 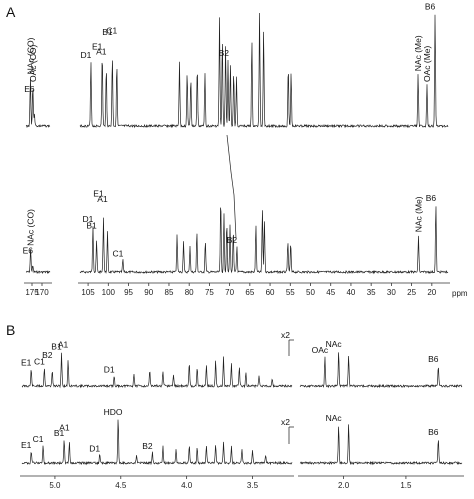 What do you see at coordinates (148, 292) in the screenshot?
I see `tick-label: 90` at bounding box center [148, 292].